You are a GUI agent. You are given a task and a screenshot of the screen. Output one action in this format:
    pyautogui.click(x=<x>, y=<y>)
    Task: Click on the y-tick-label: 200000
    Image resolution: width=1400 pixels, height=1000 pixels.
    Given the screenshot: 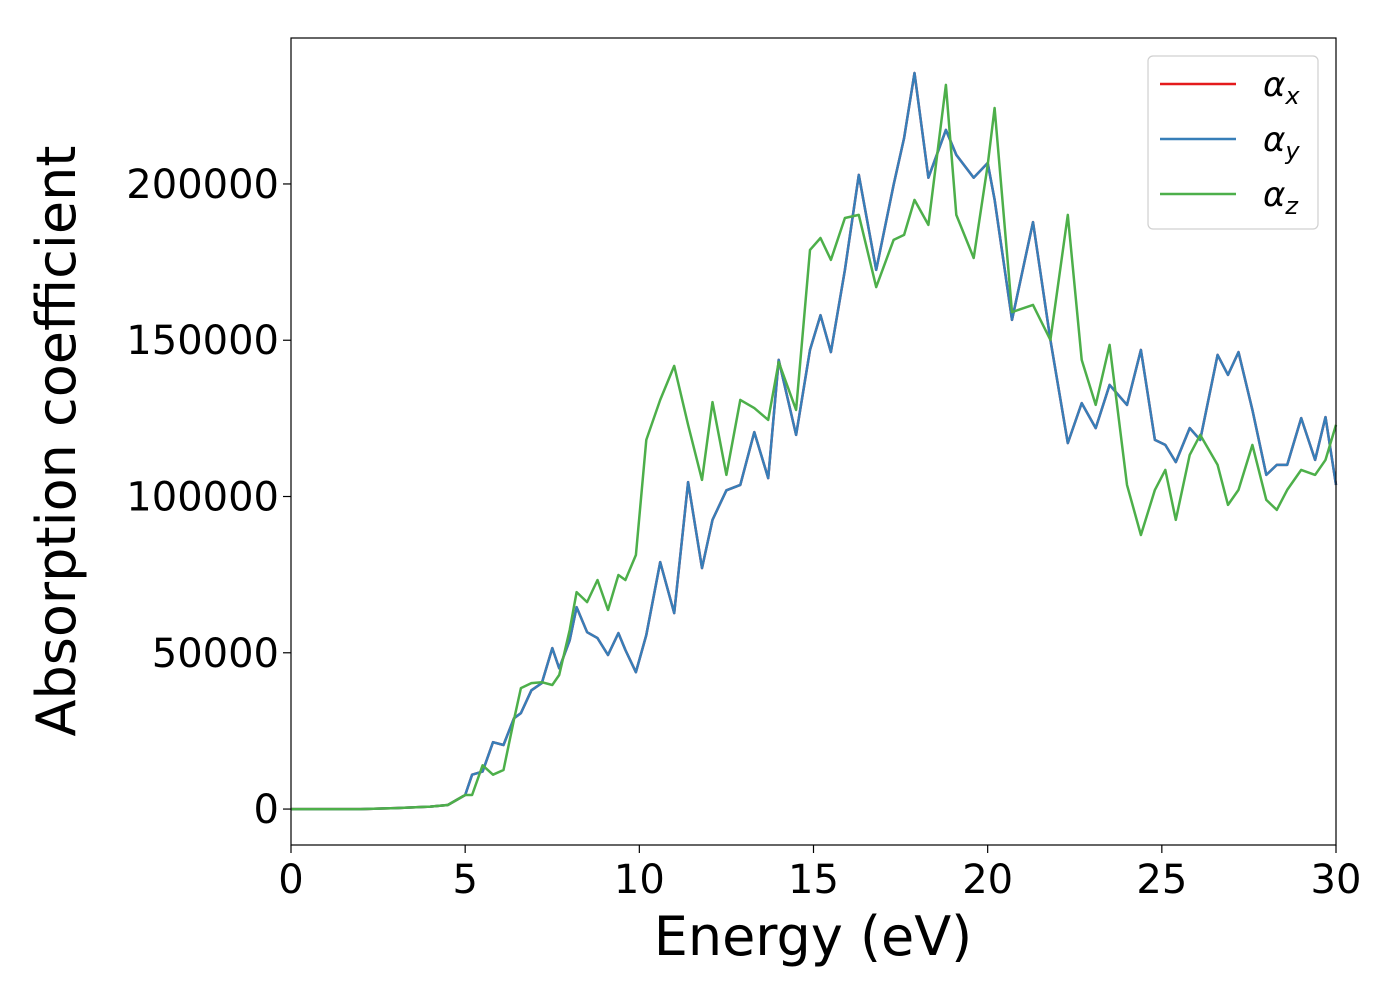 What is the action you would take?
    pyautogui.click(x=202, y=185)
    